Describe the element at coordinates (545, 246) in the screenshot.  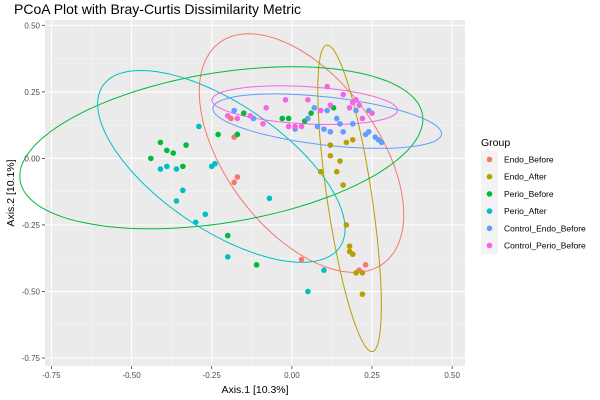
I see `legend-label-control-perio-before: Control_Perio_Before` at that location.